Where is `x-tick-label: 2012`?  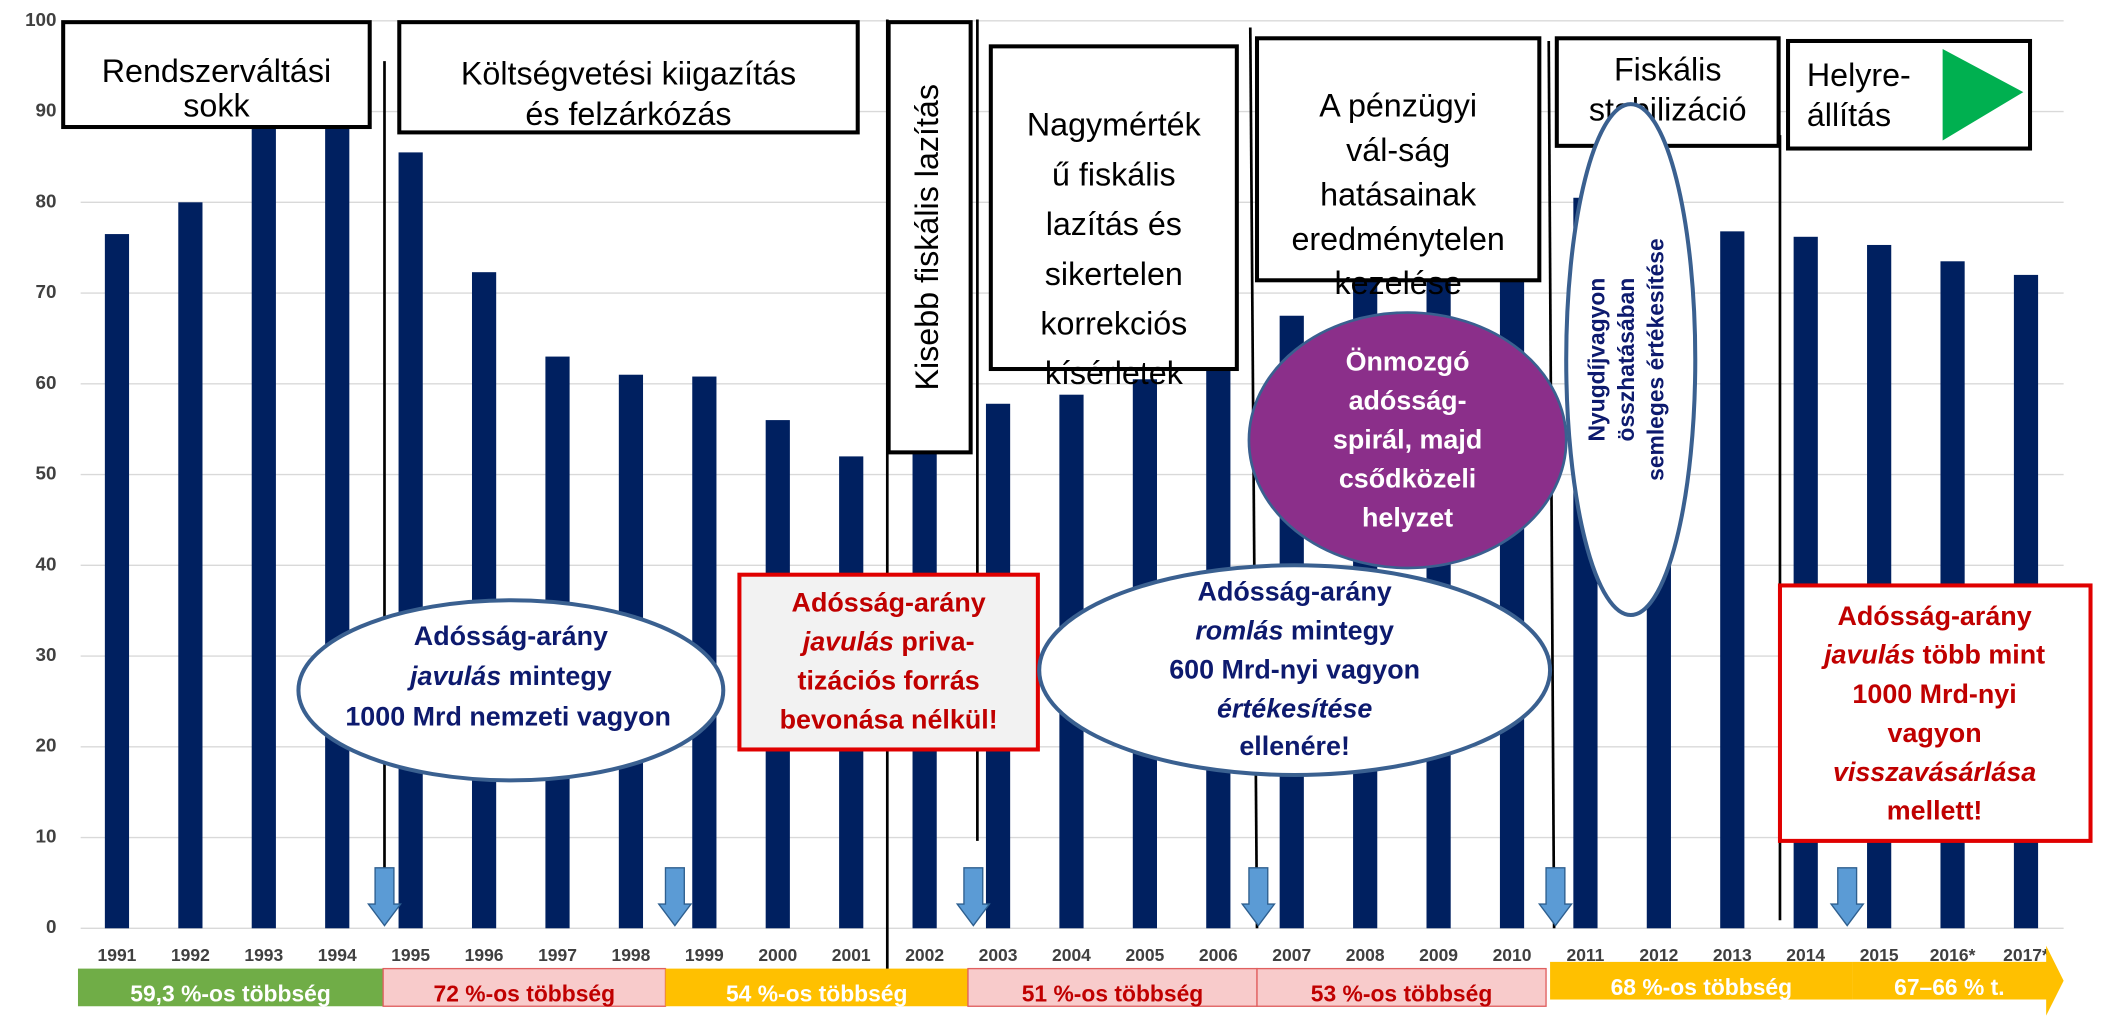
x-tick-label: 2012 is located at coordinates (1658, 955).